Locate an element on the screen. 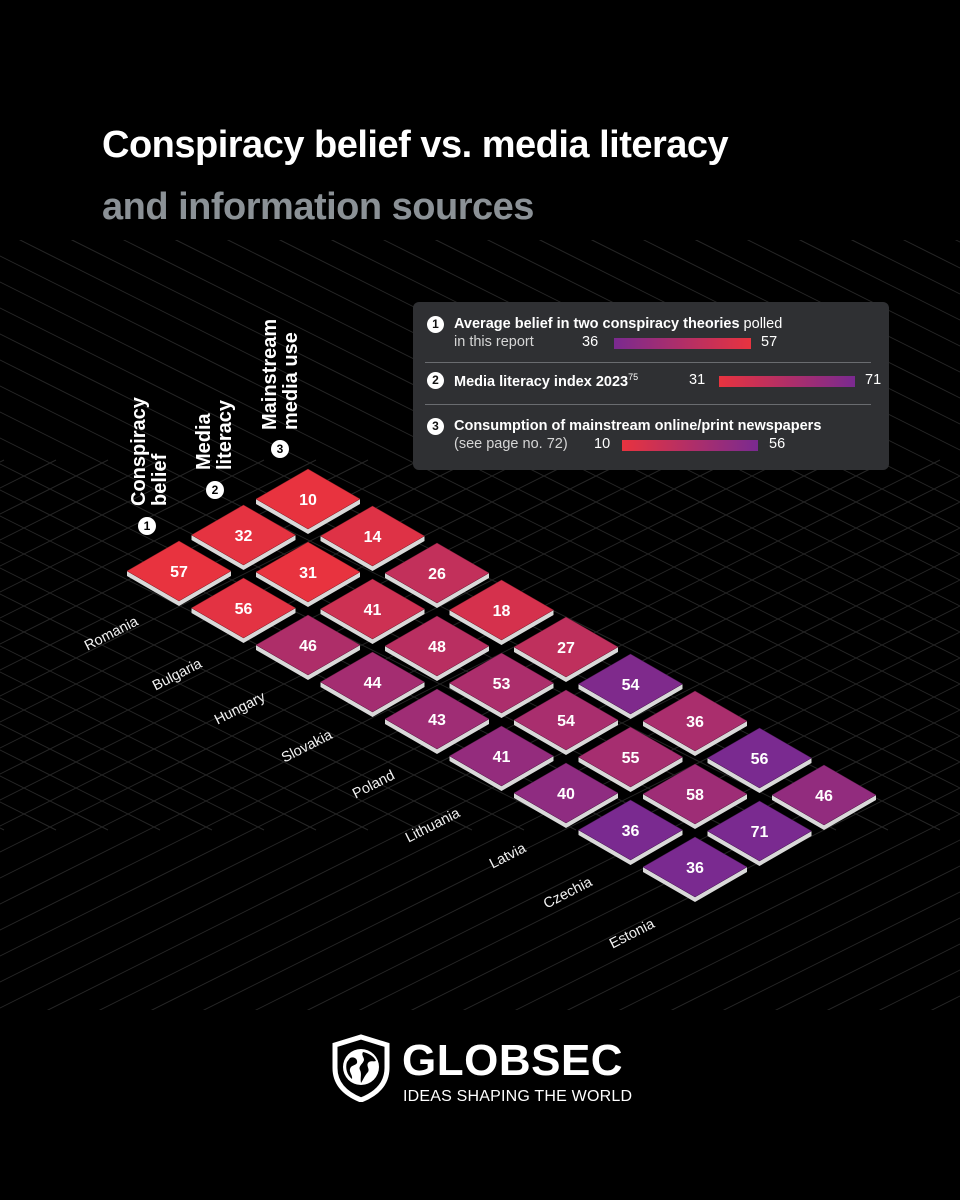 This screenshot has height=1200, width=960. tile-value: 48 is located at coordinates (437, 647).